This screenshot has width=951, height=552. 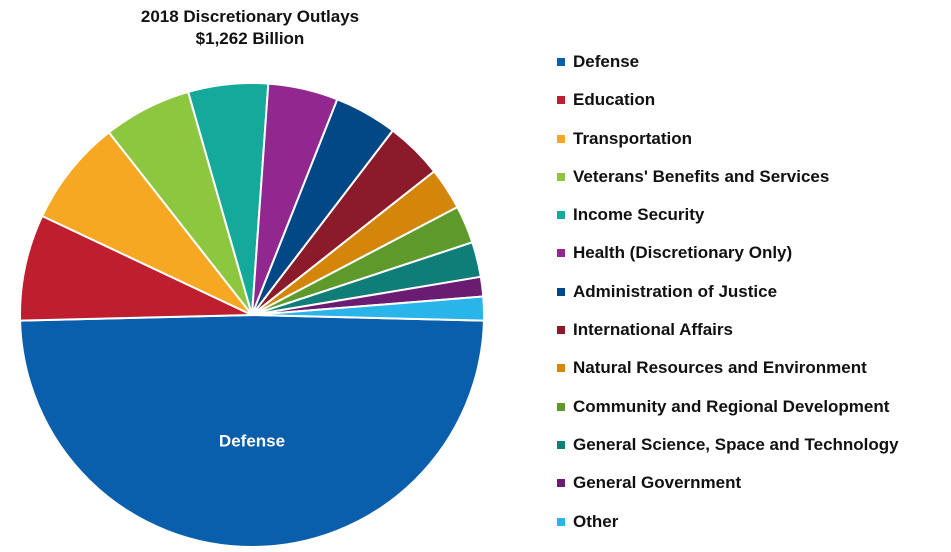 What do you see at coordinates (250, 38) in the screenshot?
I see `chart-subtitle: $1,262 Billion` at bounding box center [250, 38].